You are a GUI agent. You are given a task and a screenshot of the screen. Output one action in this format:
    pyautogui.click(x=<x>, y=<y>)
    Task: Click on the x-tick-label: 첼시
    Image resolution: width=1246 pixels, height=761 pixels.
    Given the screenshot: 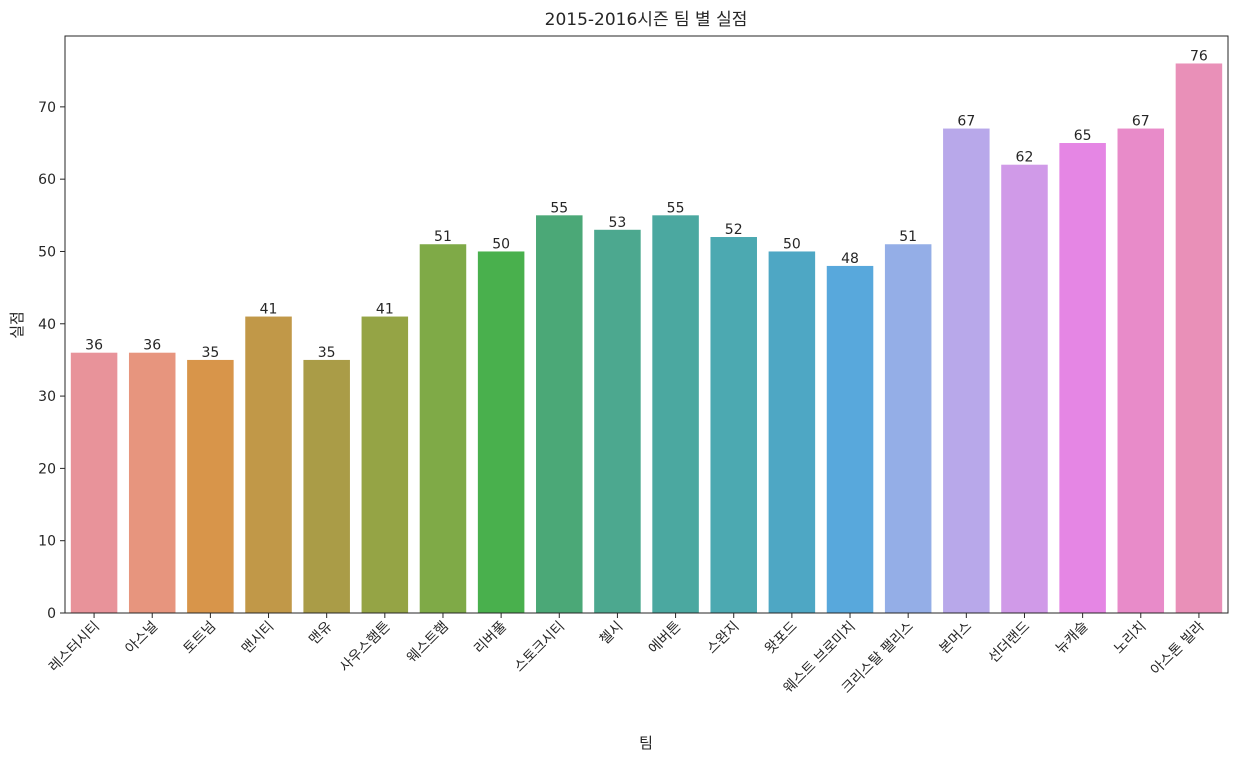 What is the action you would take?
    pyautogui.click(x=612, y=634)
    